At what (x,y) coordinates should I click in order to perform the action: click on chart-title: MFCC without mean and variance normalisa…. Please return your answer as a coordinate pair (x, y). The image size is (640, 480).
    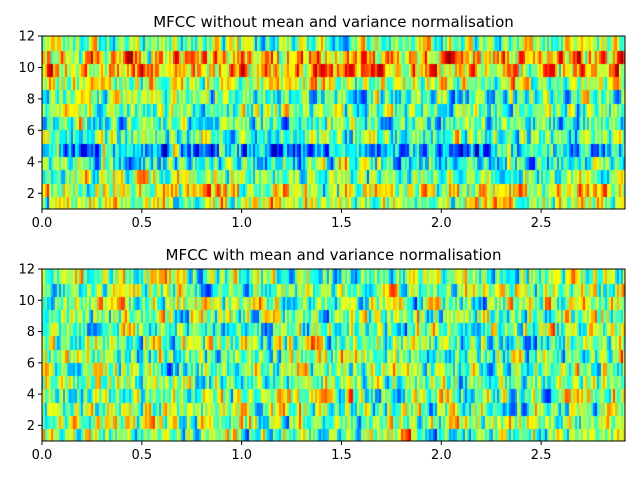
    Looking at the image, I should click on (333, 22).